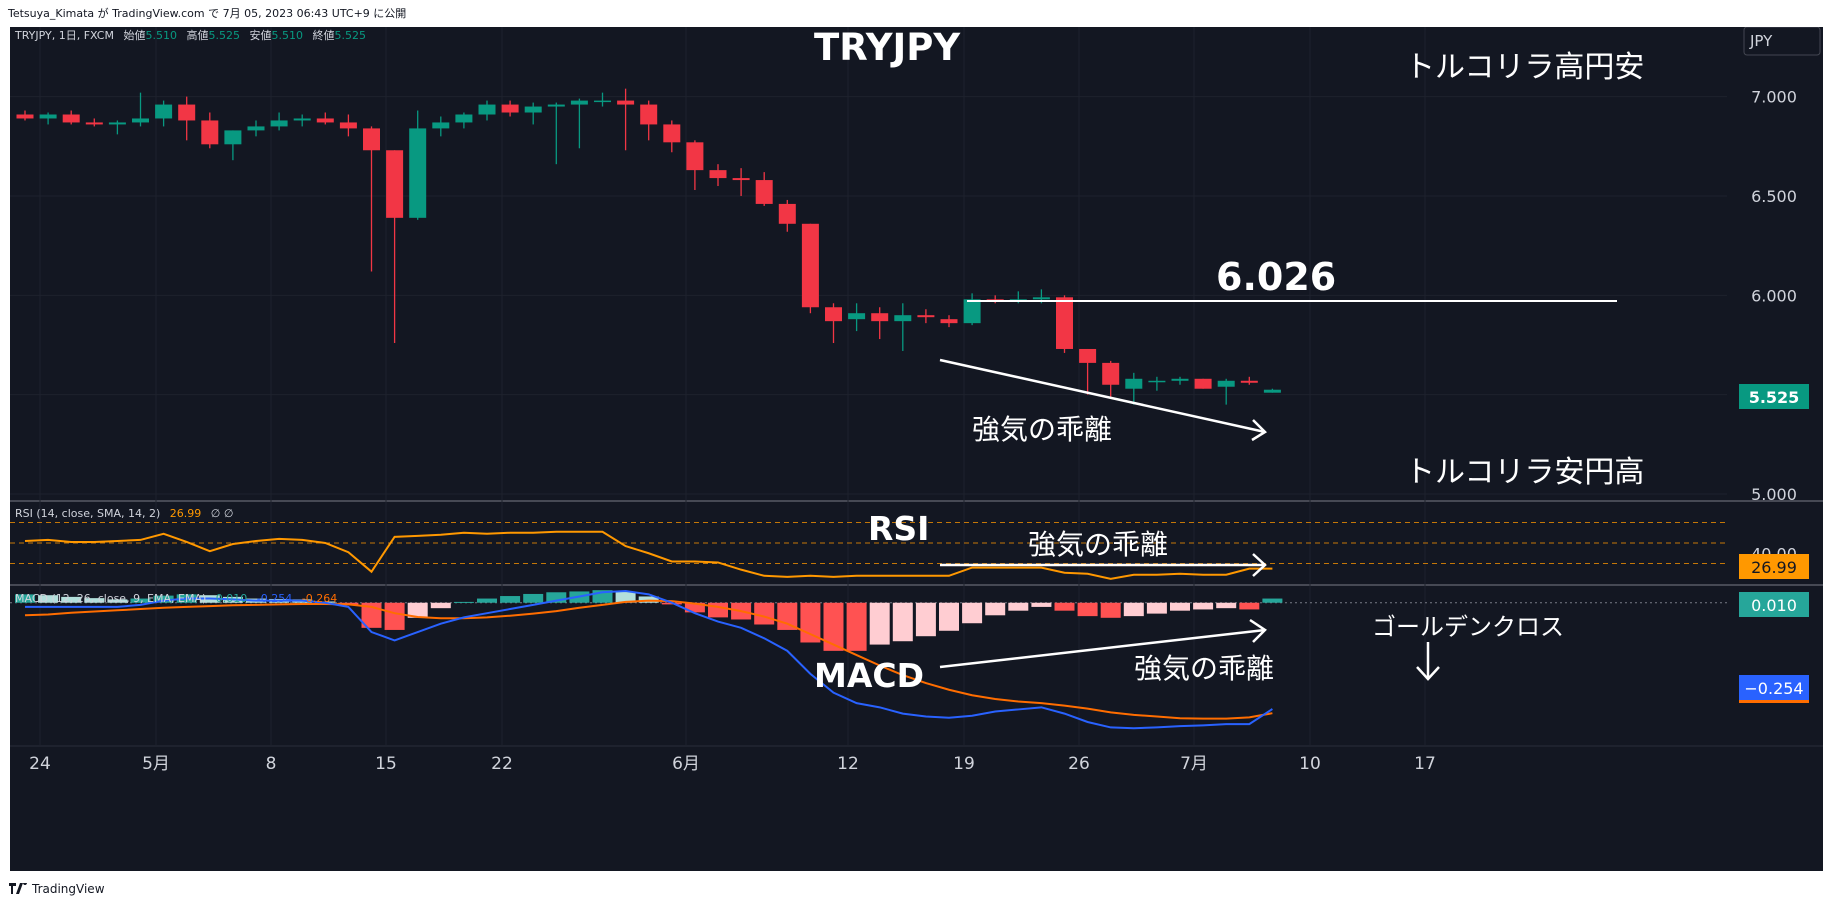 Image resolution: width=1835 pixels, height=907 pixels. I want to click on macd-title: MACD, so click(869, 675).